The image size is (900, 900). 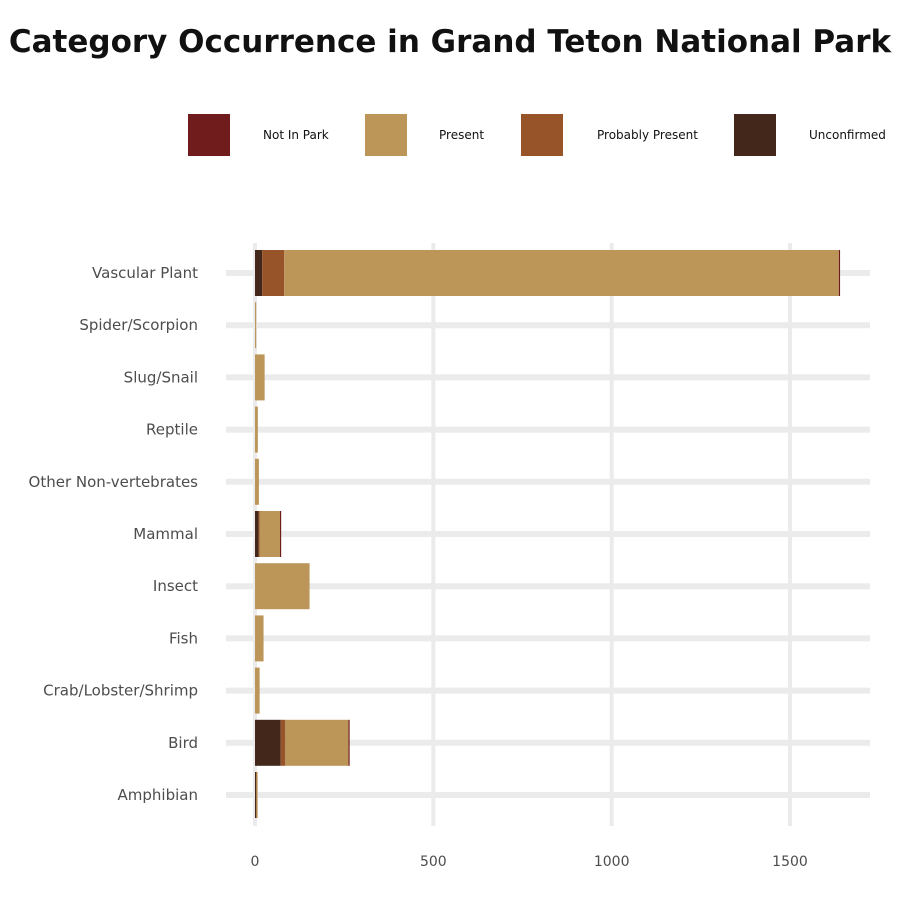 I want to click on legend-label: Unconfirmed, so click(x=847, y=135).